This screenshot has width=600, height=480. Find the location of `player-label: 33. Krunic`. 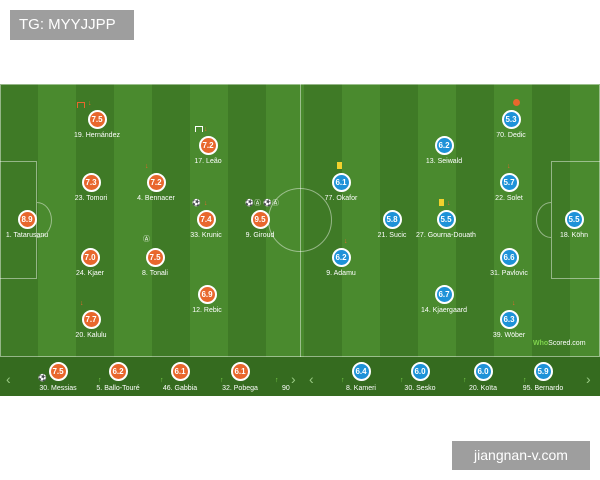

player-label: 33. Krunic is located at coordinates (206, 235).